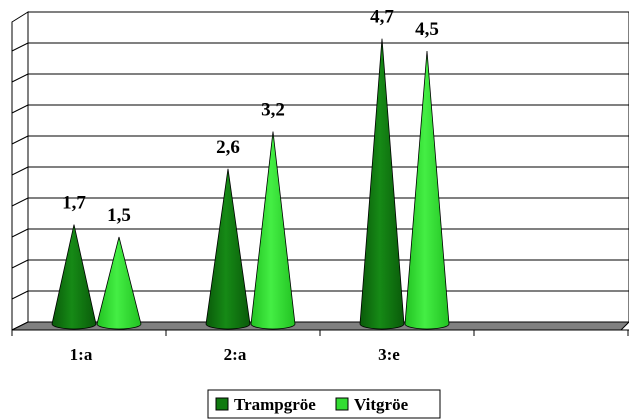 This screenshot has width=629, height=420. I want to click on data-label: 4,7, so click(382, 17).